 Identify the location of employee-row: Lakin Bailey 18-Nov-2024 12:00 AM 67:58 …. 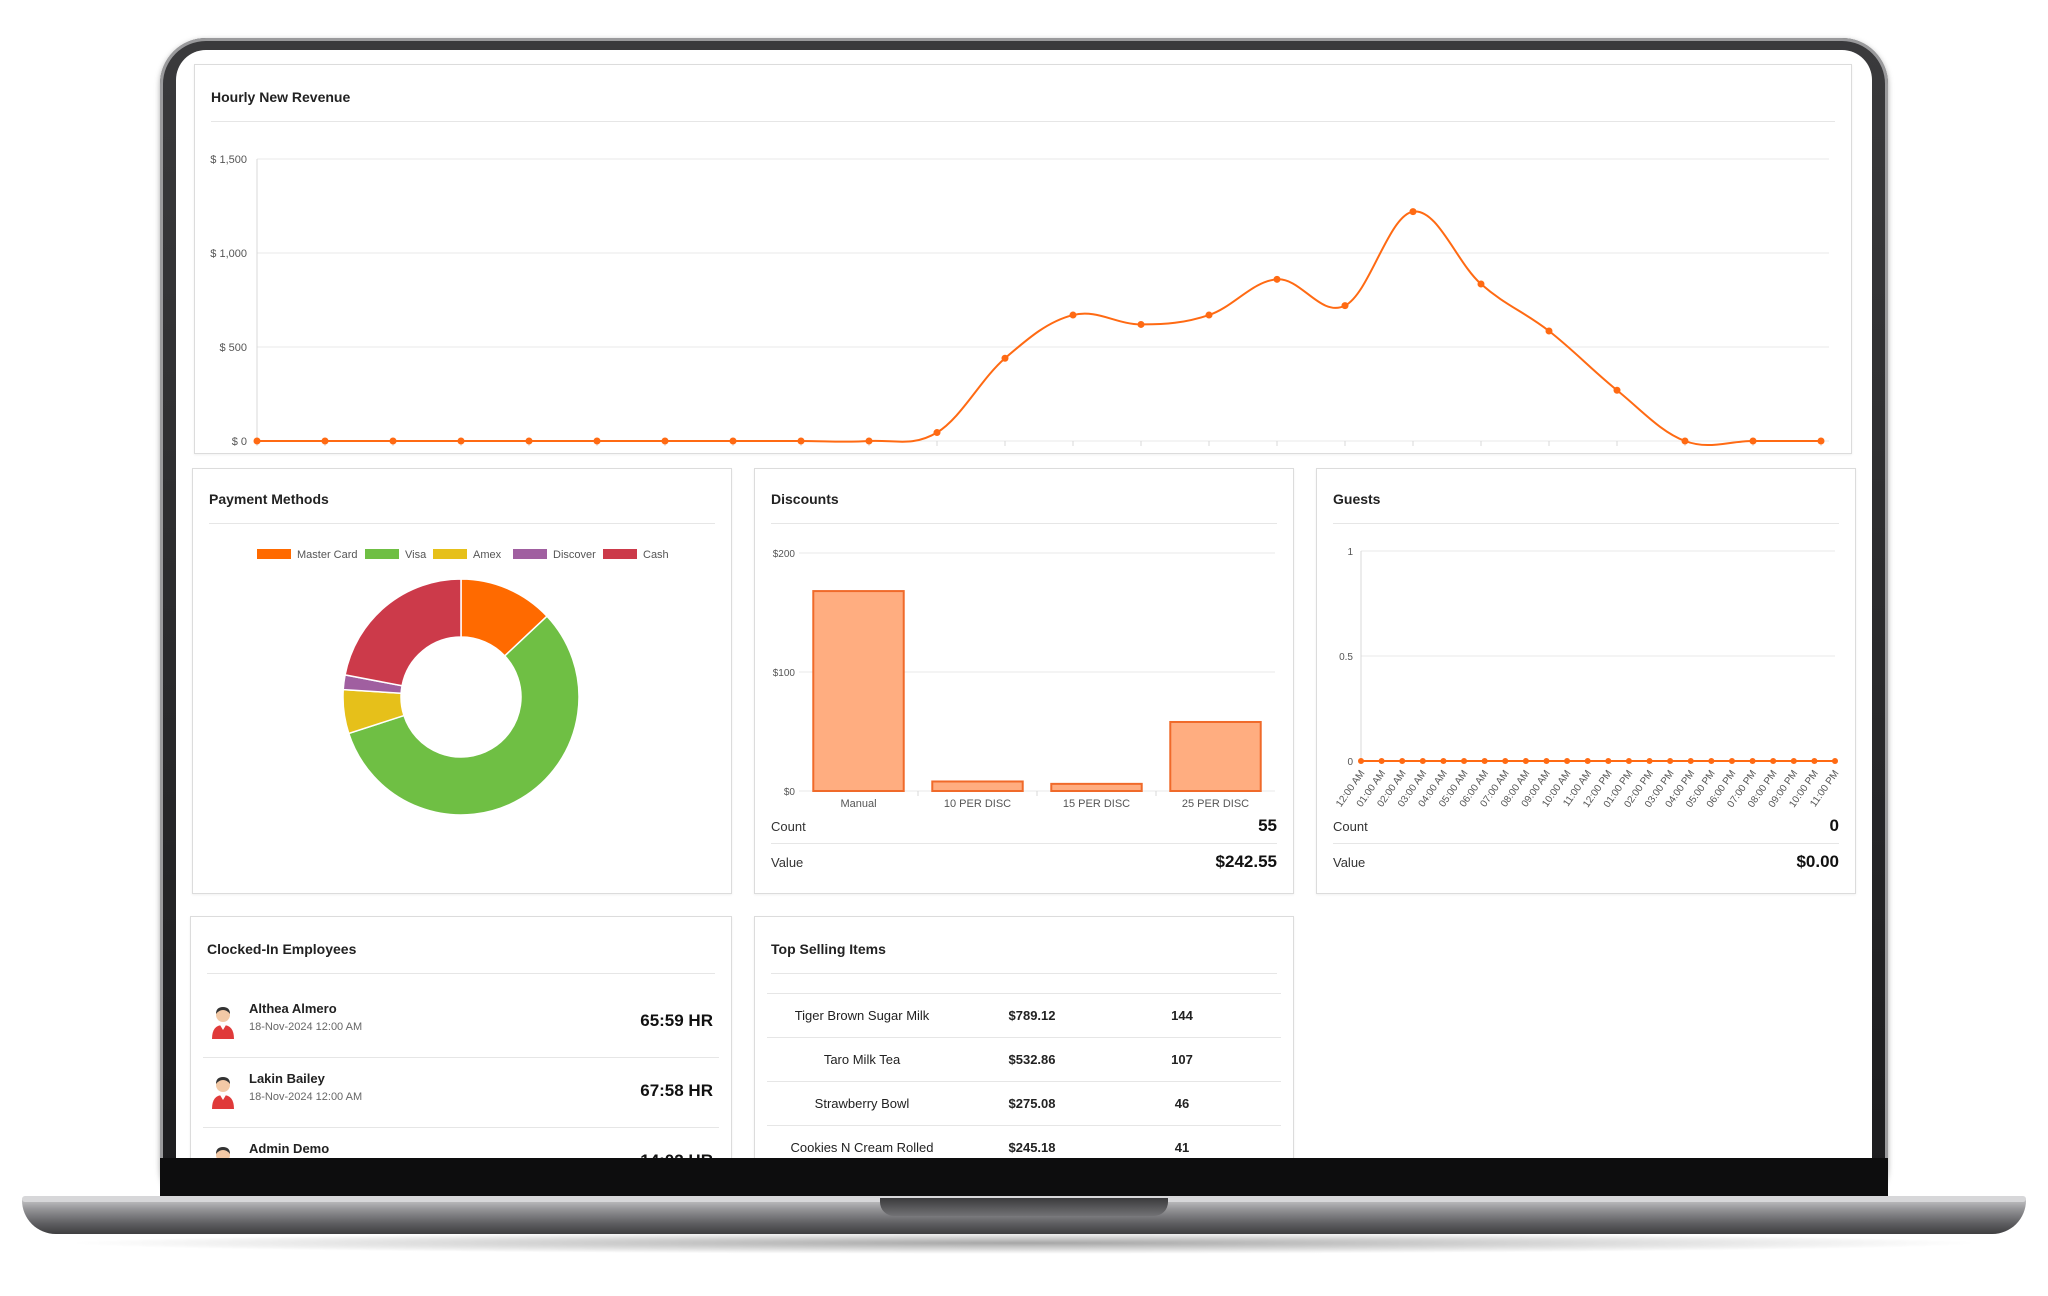
(461, 1092).